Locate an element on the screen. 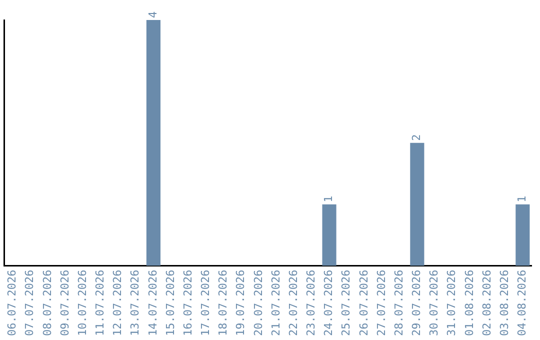 This screenshot has height=340, width=540. x-tick-label: 14.07.2026 is located at coordinates (153, 303).